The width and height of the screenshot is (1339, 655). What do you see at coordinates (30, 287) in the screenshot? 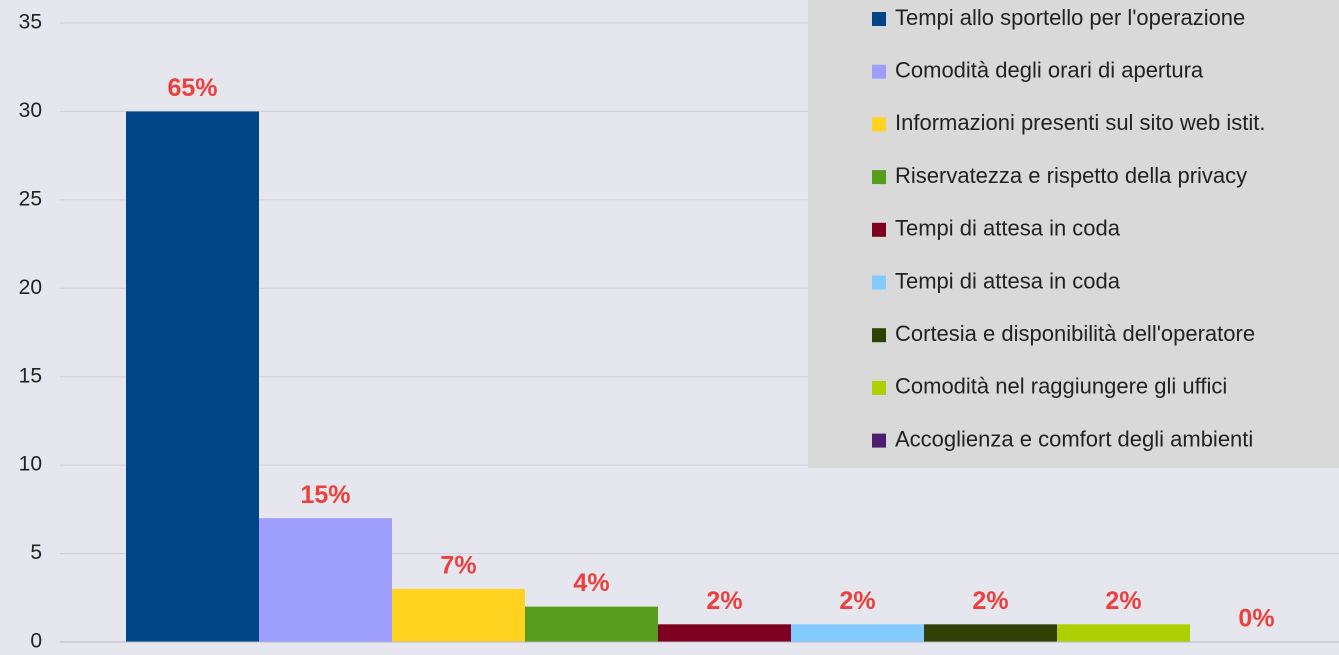
I see `y-tick-label: 20` at bounding box center [30, 287].